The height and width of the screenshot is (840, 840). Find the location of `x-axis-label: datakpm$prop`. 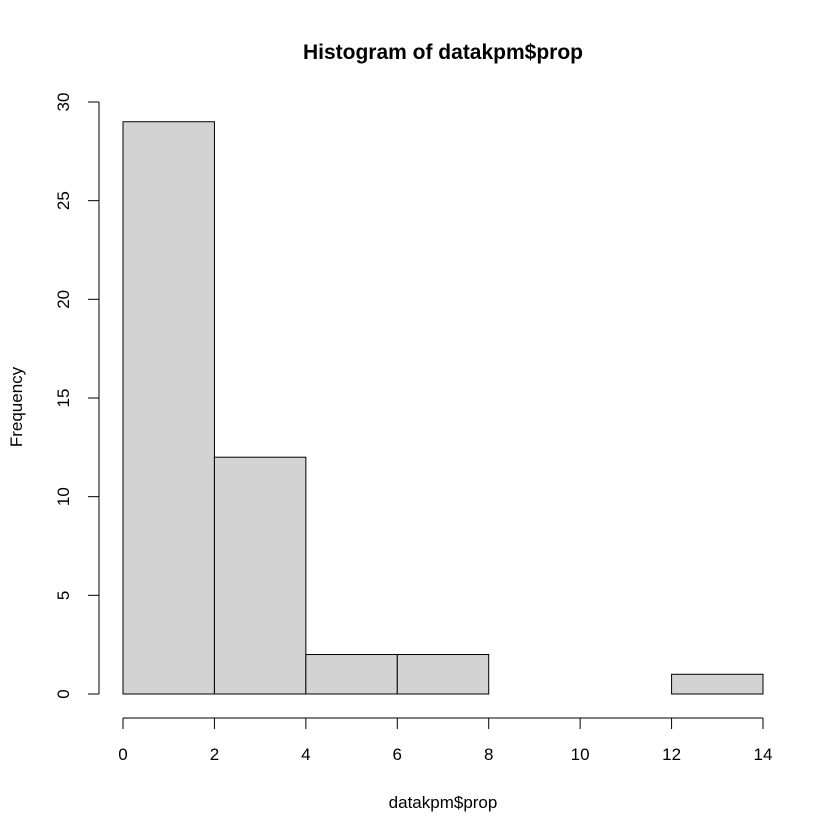

x-axis-label: datakpm$prop is located at coordinates (443, 802).